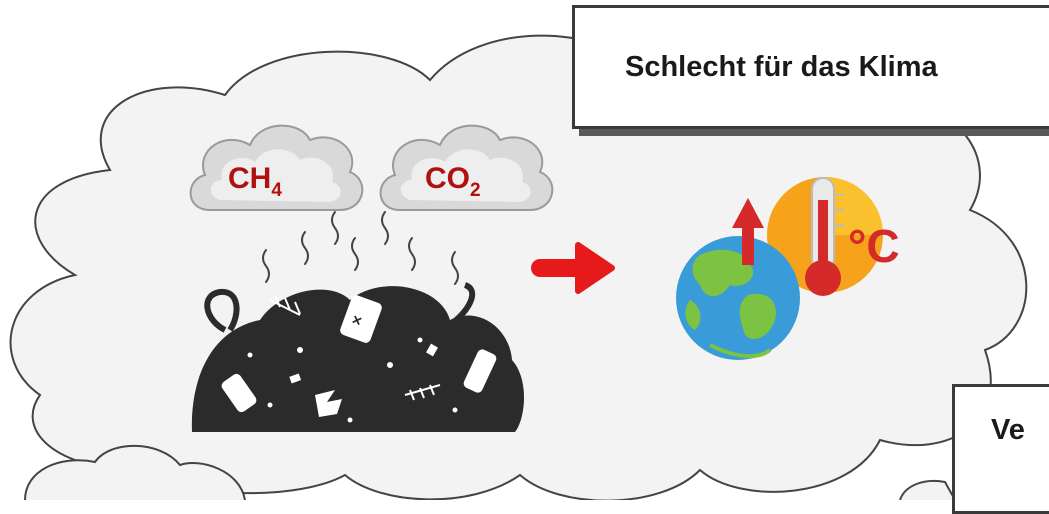 This screenshot has height=514, width=1049. Describe the element at coordinates (358, 357) in the screenshot. I see `waste-pile-icon: ×` at that location.